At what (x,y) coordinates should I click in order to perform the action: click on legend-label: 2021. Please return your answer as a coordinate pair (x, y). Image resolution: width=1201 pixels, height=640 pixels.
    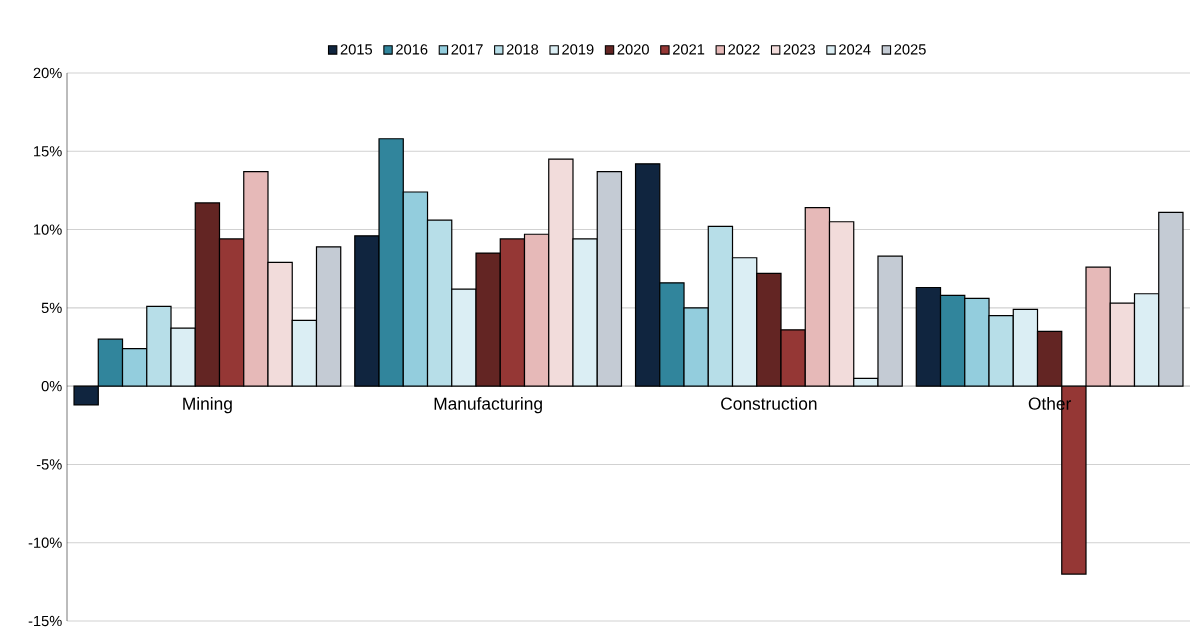
    Looking at the image, I should click on (689, 49).